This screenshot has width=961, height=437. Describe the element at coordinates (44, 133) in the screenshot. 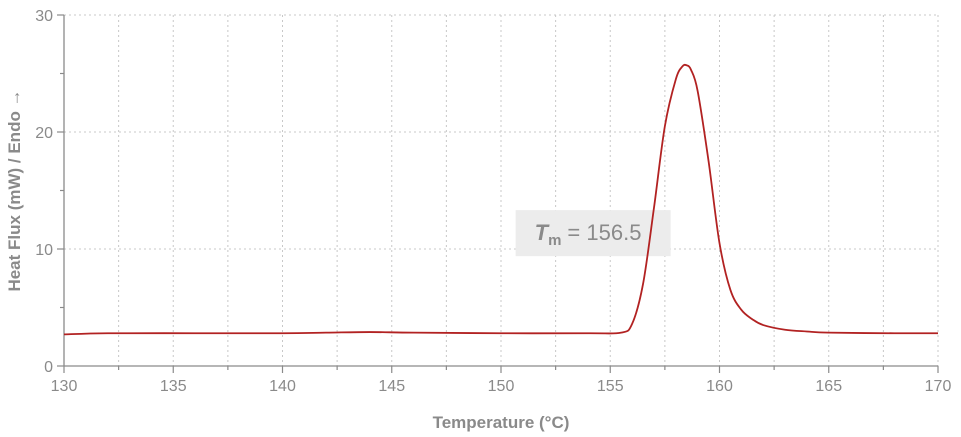

I see `y-tick-label: 20` at that location.